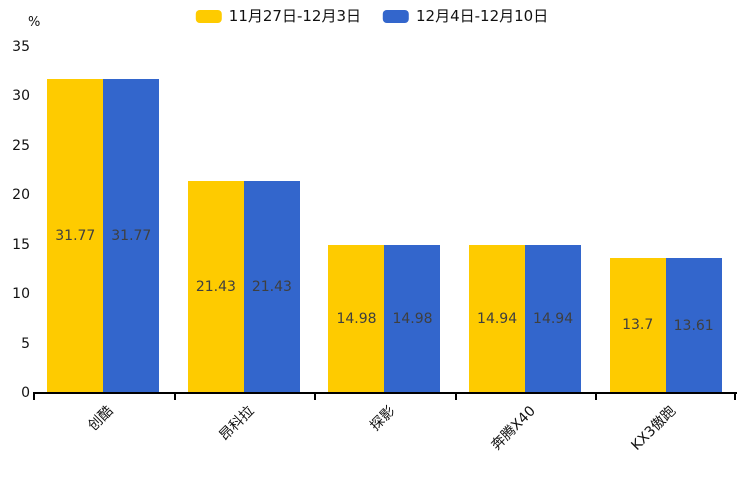  Describe the element at coordinates (21, 195) in the screenshot. I see `y-tick-label: 20` at that location.